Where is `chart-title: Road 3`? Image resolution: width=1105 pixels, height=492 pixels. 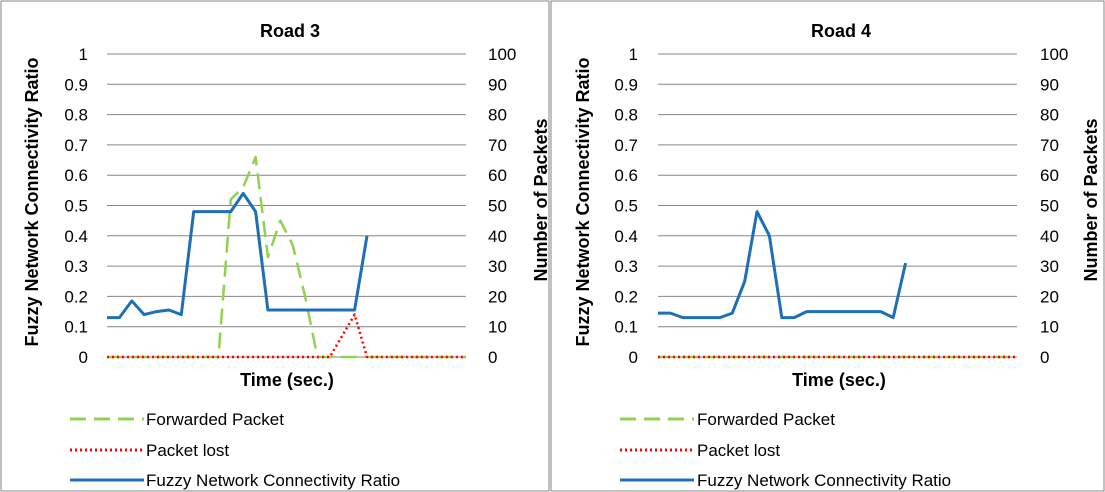 chart-title: Road 3 is located at coordinates (290, 31).